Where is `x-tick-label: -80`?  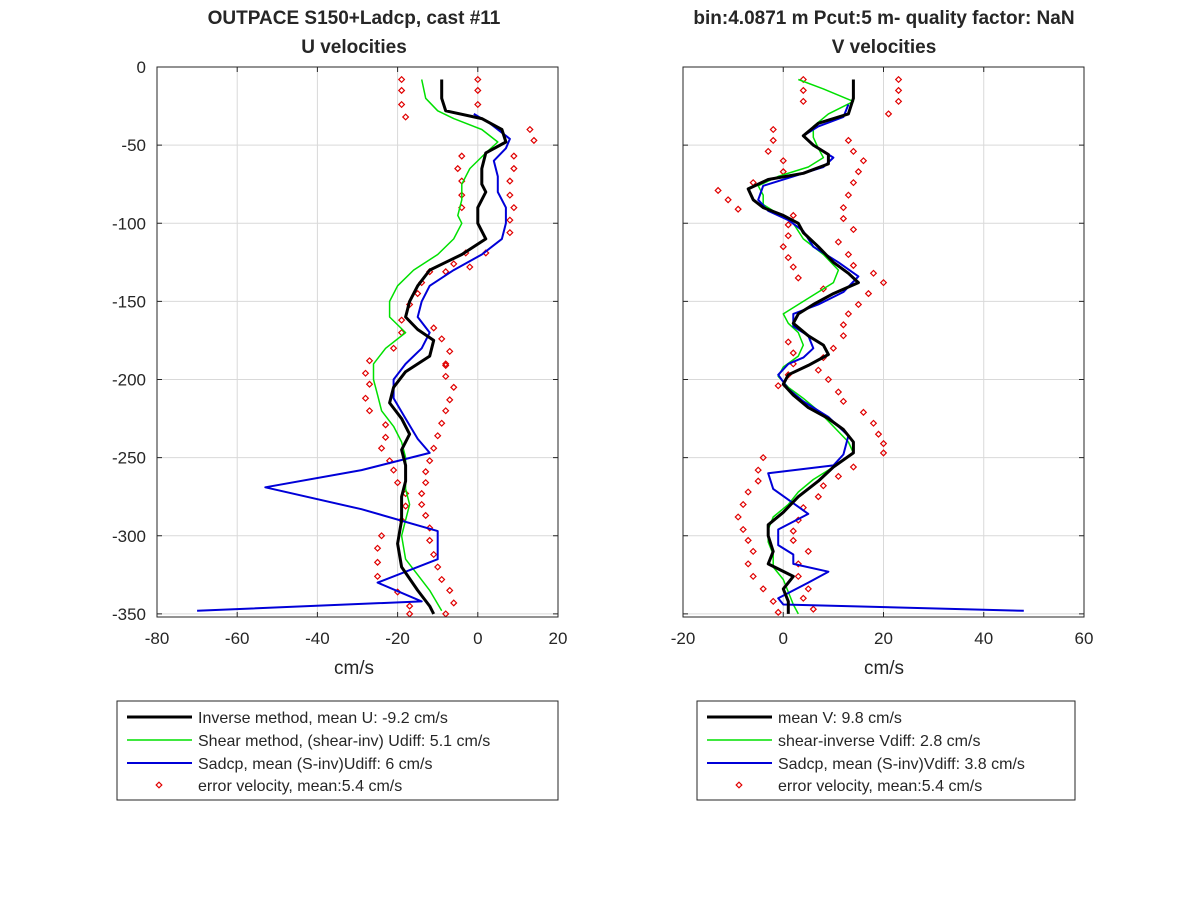 x-tick-label: -80 is located at coordinates (157, 638).